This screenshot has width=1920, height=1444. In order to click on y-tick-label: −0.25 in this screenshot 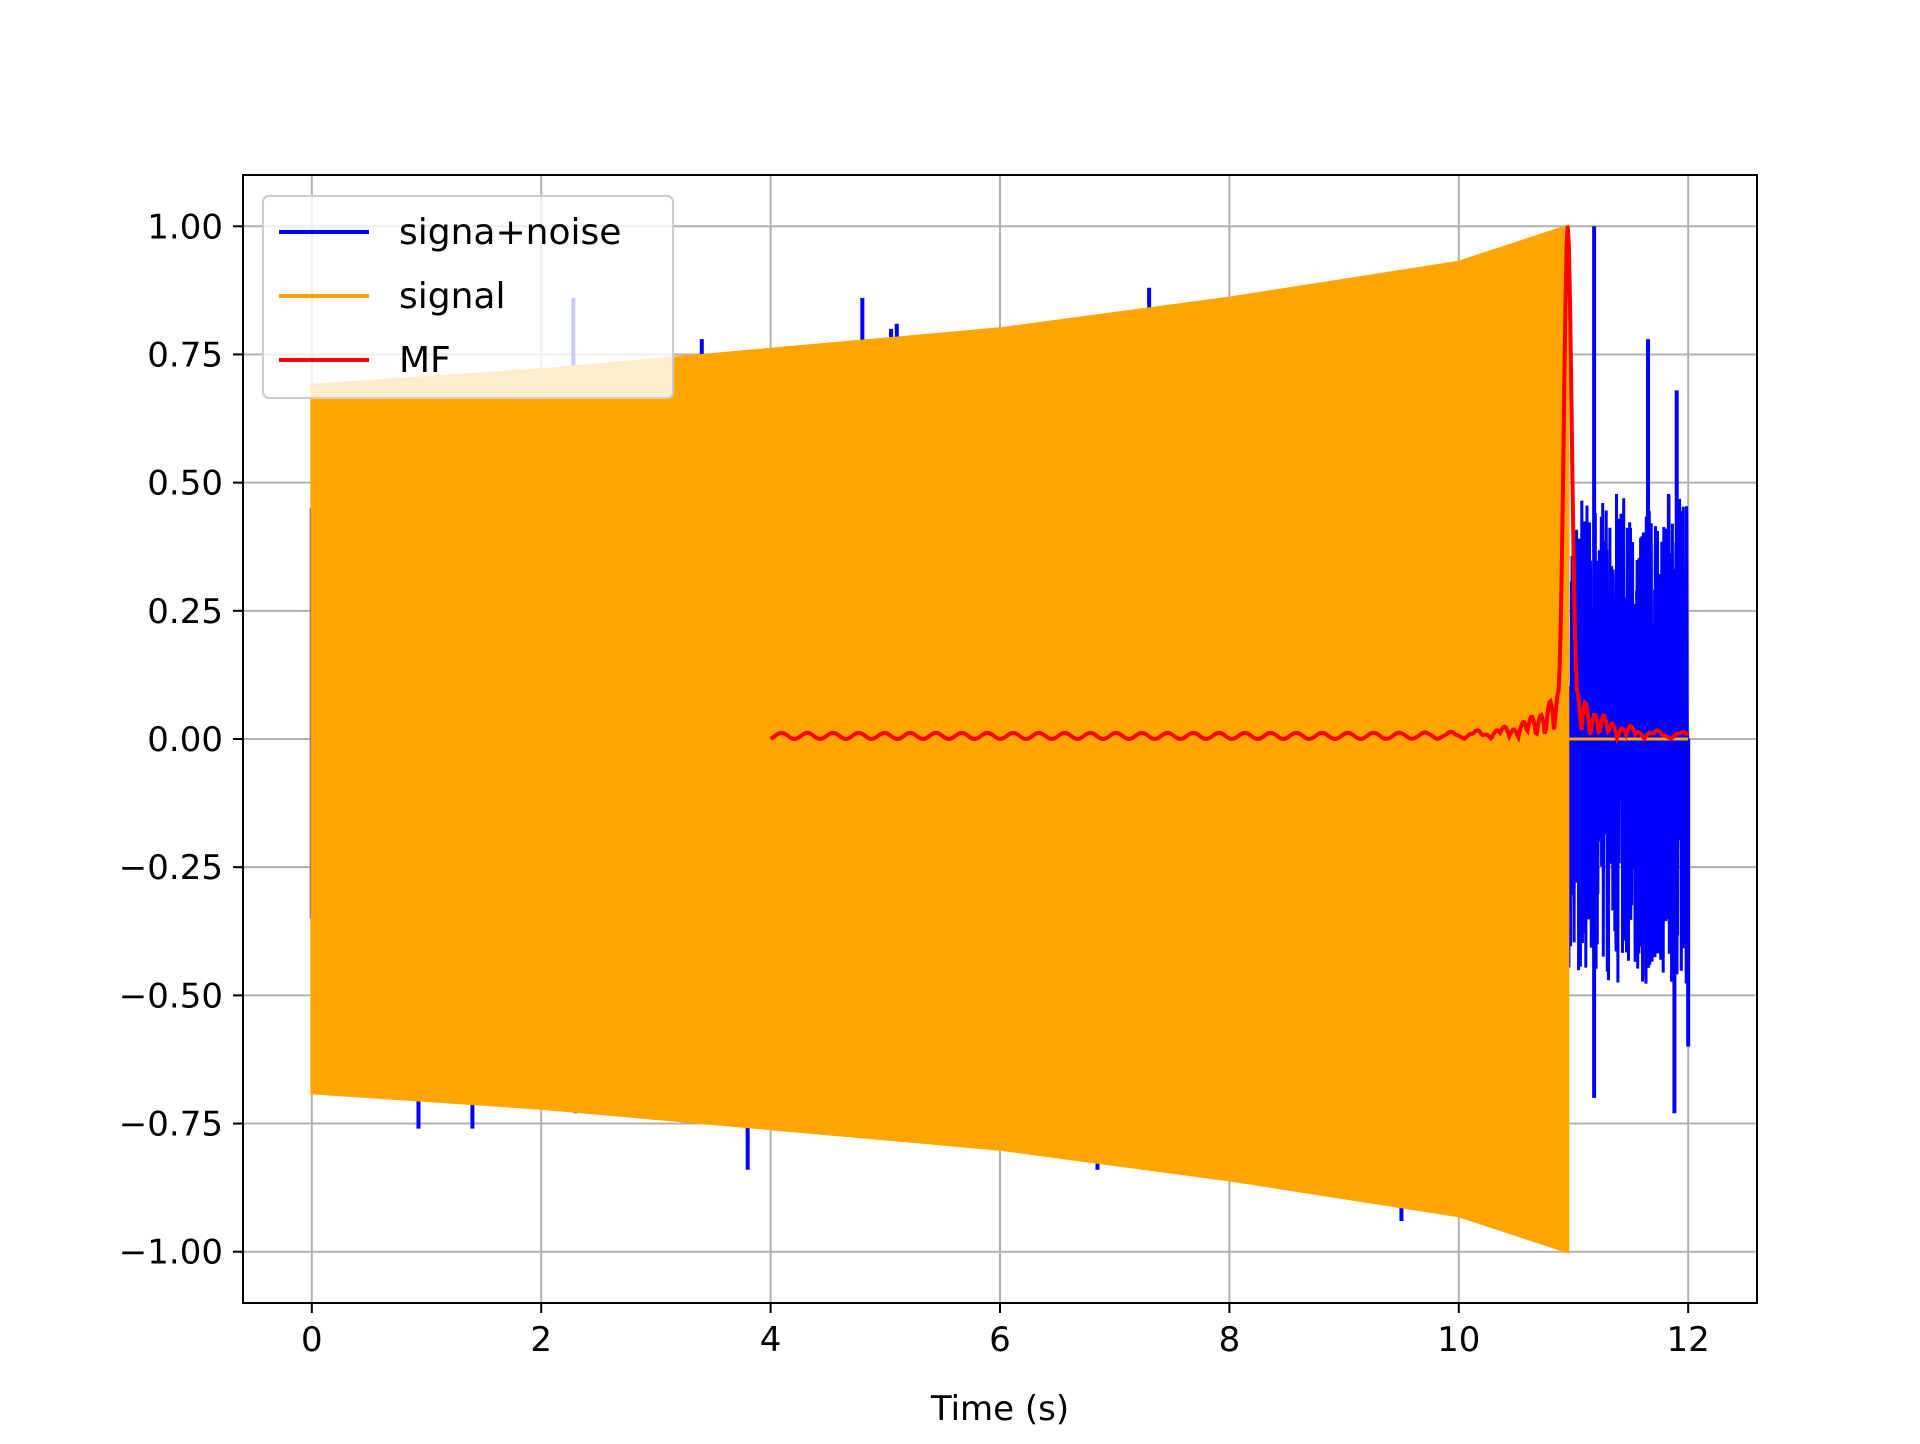, I will do `click(171, 868)`.